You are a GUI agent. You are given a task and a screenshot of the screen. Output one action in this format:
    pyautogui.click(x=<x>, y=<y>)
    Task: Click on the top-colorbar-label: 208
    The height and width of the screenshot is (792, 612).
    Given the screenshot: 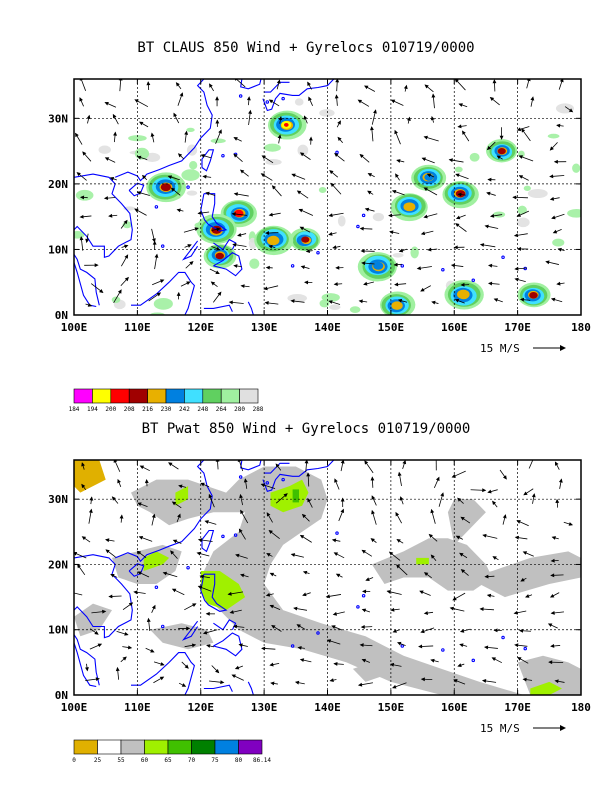 What is the action you would take?
    pyautogui.click(x=129, y=409)
    